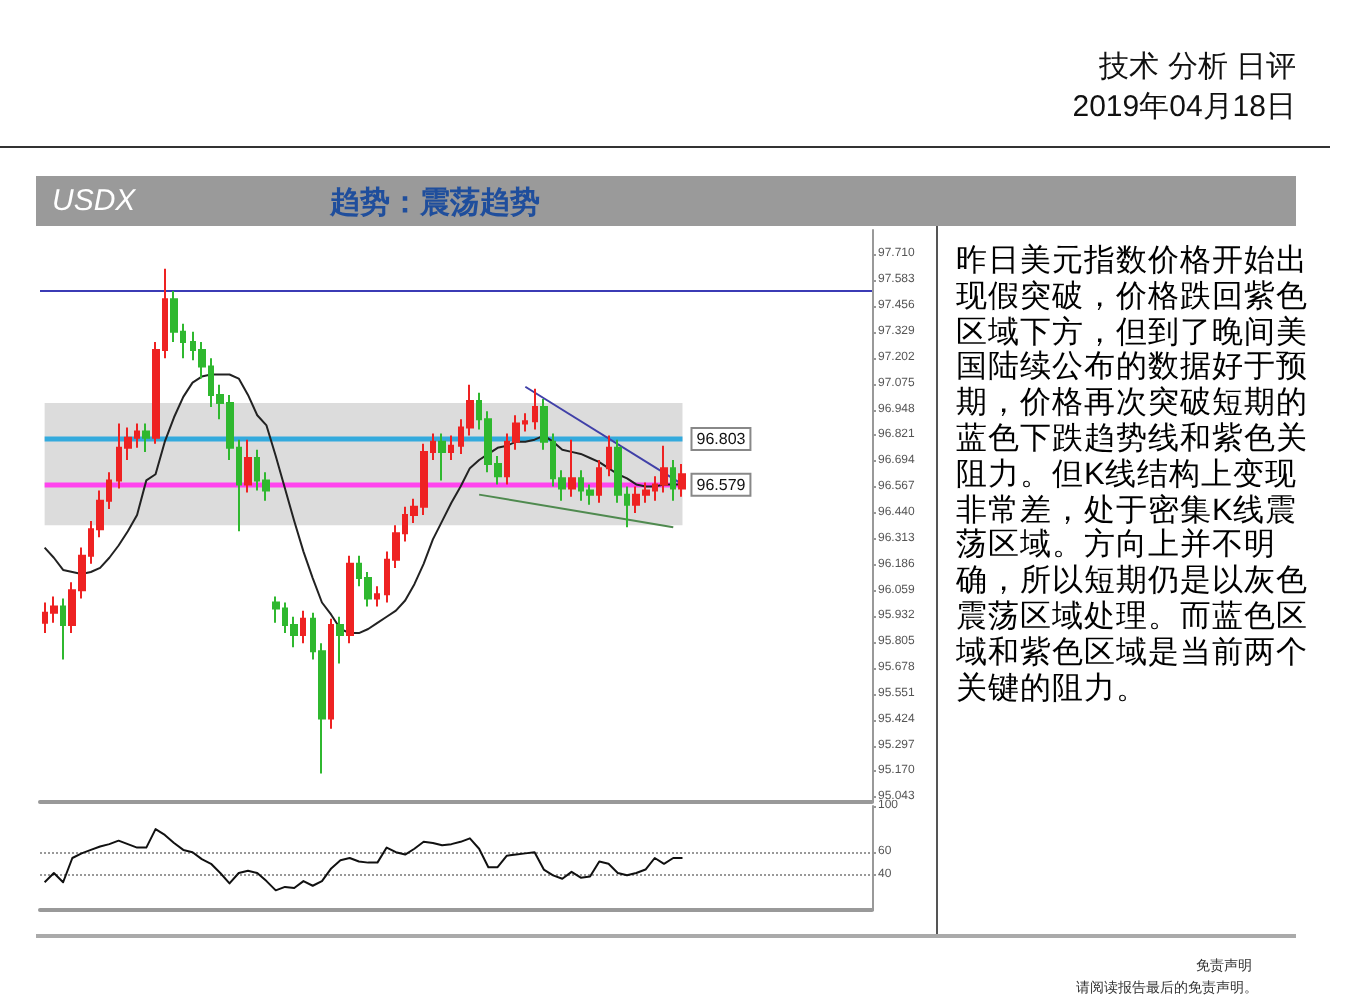 The width and height of the screenshot is (1346, 1008). I want to click on ref-line-label: 96.803, so click(721, 439).